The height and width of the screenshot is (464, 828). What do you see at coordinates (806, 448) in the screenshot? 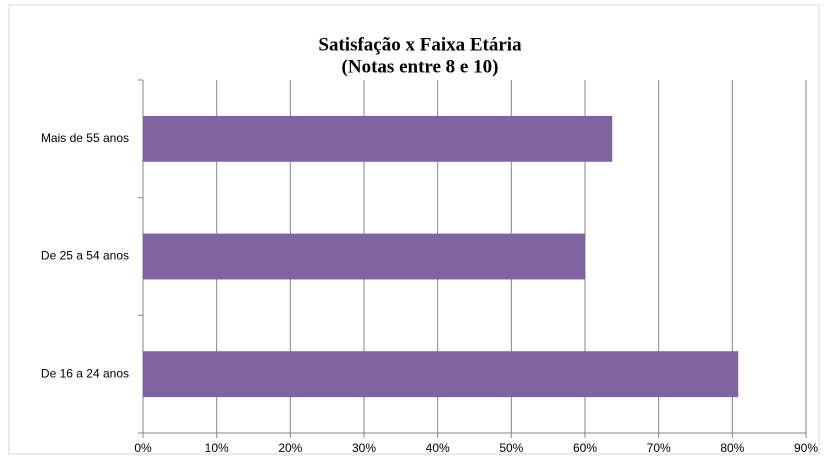
I see `x-tick-label: 90%` at bounding box center [806, 448].